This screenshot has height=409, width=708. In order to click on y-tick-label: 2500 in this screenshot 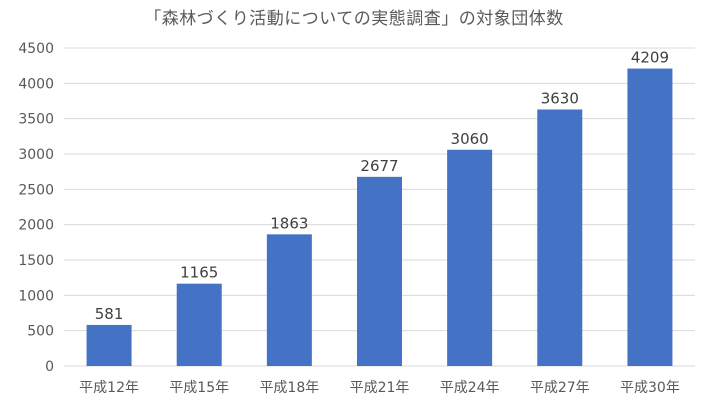, I will do `click(36, 190)`.